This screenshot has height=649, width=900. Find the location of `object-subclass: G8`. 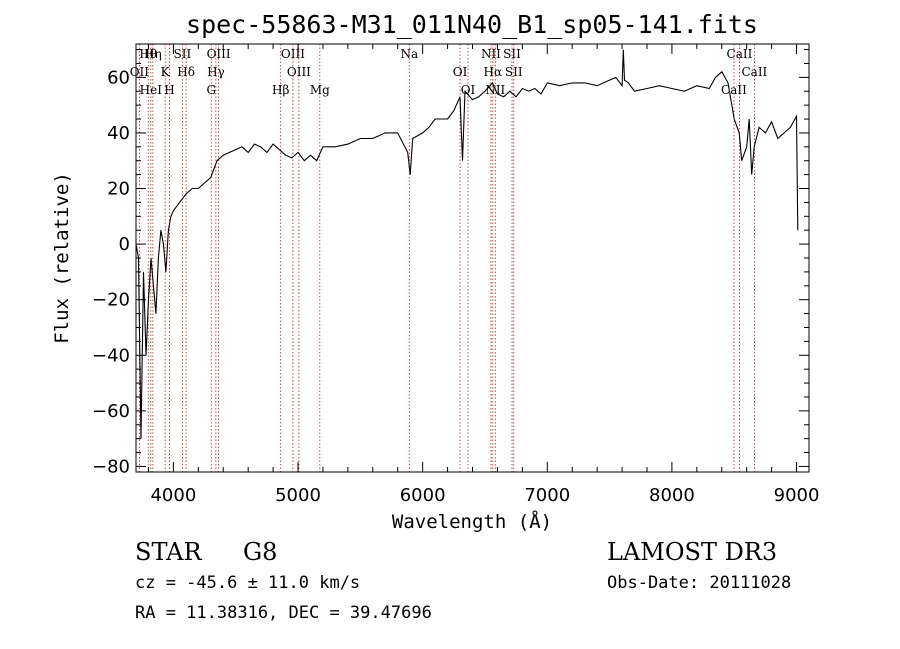

object-subclass: G8 is located at coordinates (260, 552).